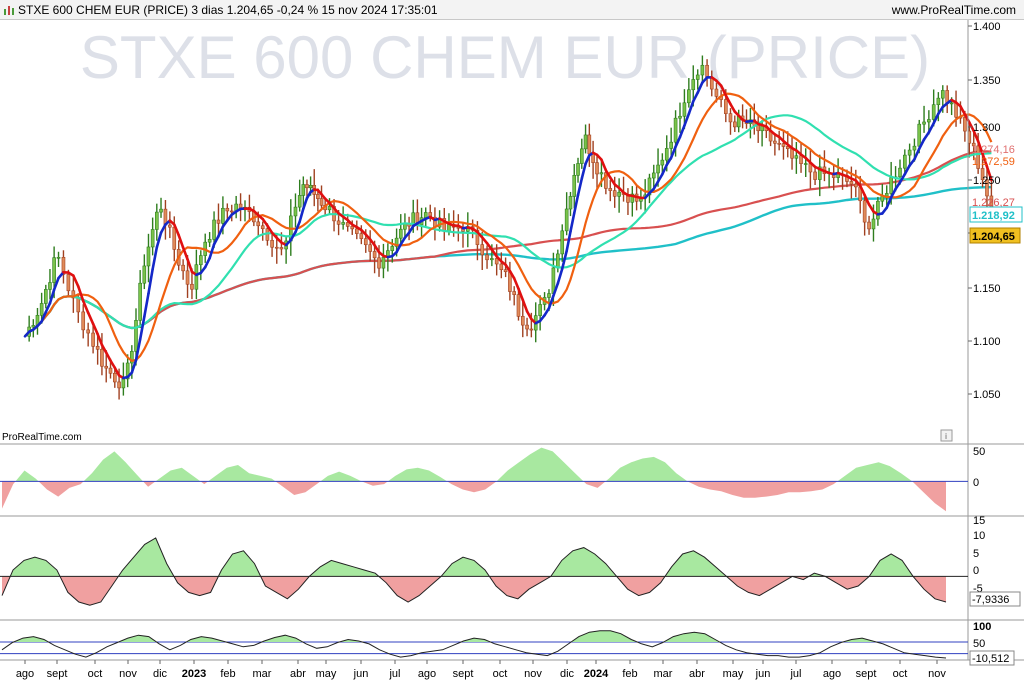 Image resolution: width=1024 pixels, height=683 pixels. Describe the element at coordinates (937, 674) in the screenshot. I see `x-tick-label: nov` at that location.